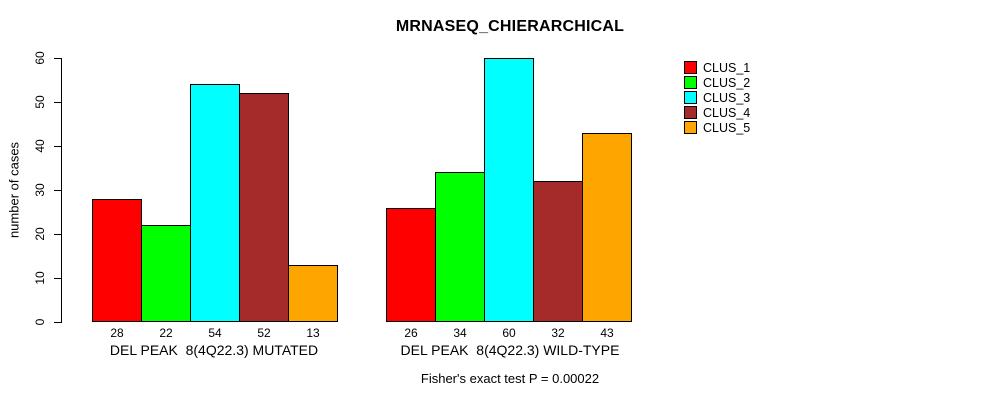 Image resolution: width=990 pixels, height=400 pixels. What do you see at coordinates (40, 58) in the screenshot?
I see `y-axis-tick-label: 60` at bounding box center [40, 58].